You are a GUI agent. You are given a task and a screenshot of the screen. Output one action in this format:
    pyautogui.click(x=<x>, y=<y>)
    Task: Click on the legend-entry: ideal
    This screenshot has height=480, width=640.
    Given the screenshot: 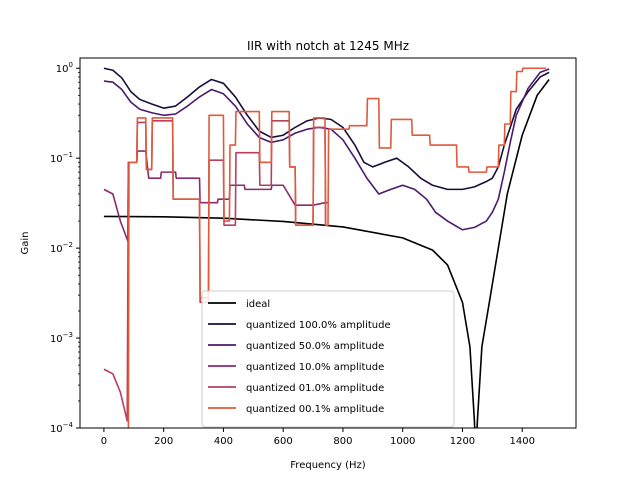 What is the action you would take?
    pyautogui.click(x=258, y=304)
    